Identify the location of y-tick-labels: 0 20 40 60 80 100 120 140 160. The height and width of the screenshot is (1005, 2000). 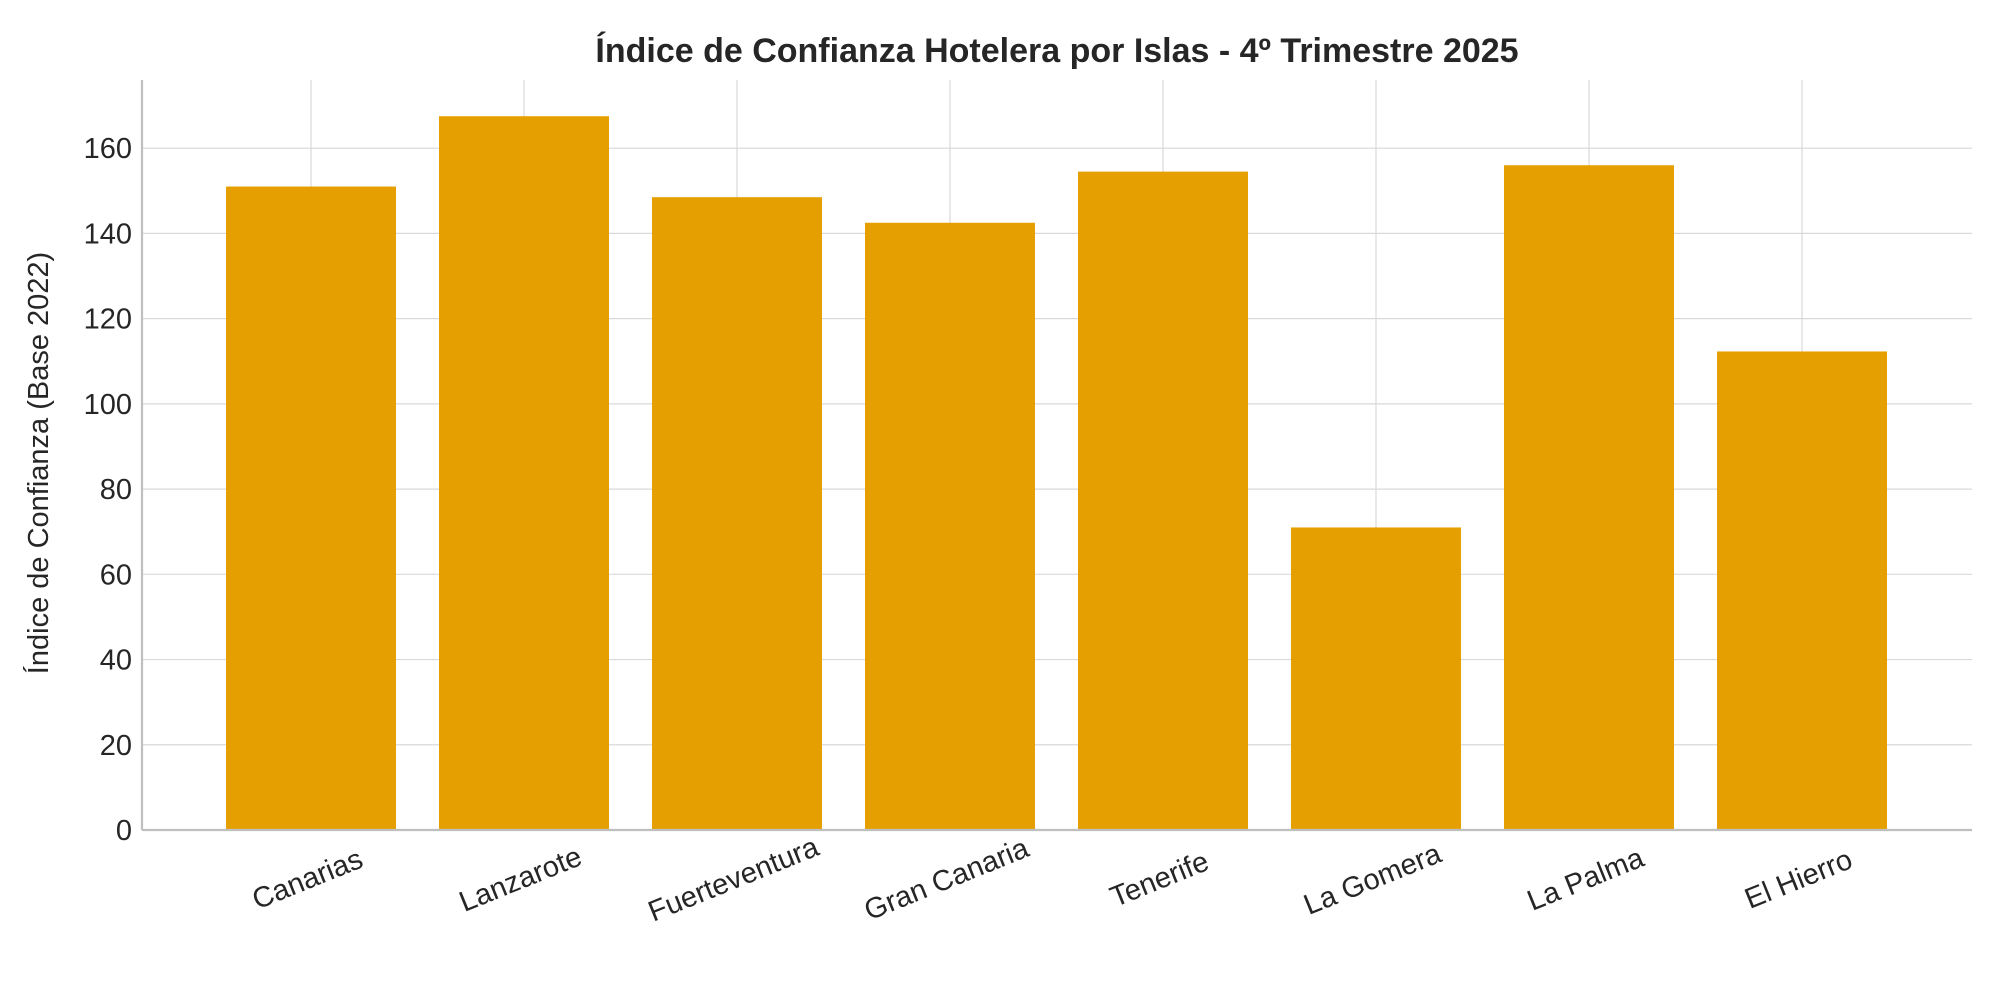
(108, 490).